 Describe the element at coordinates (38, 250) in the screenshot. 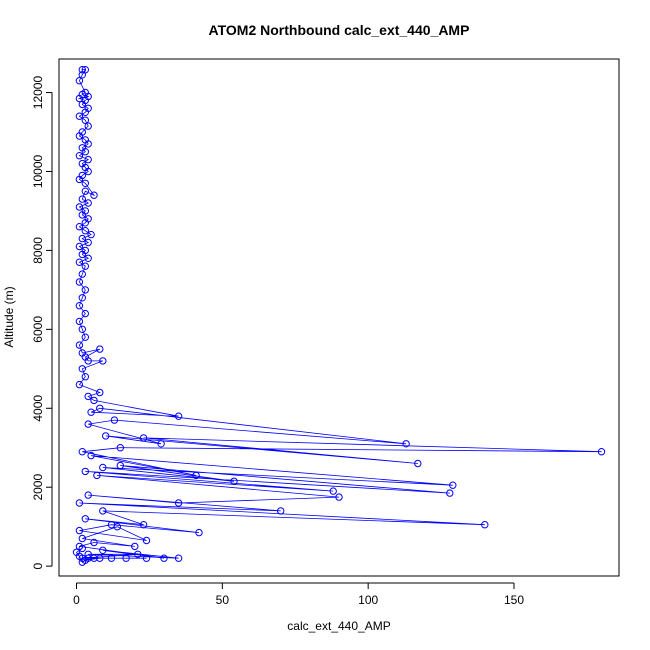

I see `y-tick-label: 8000` at that location.